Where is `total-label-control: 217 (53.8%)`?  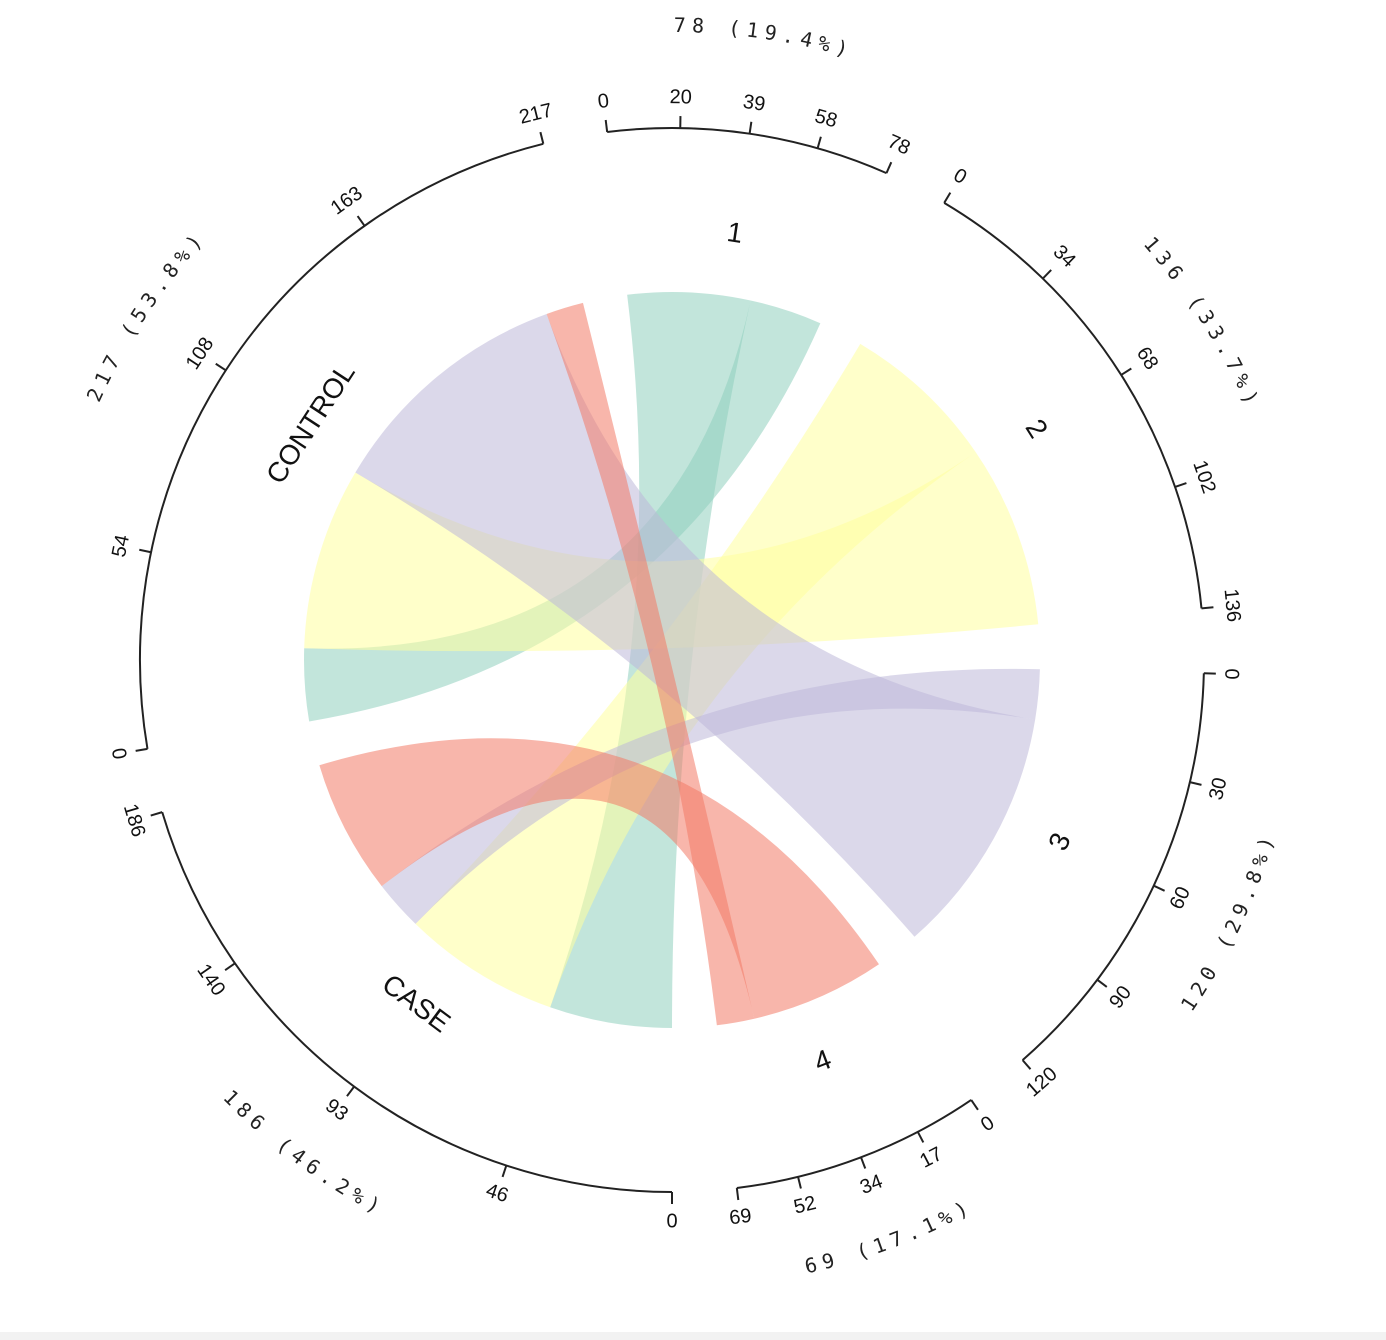 total-label-control: 217 (53.8%) is located at coordinates (146, 315).